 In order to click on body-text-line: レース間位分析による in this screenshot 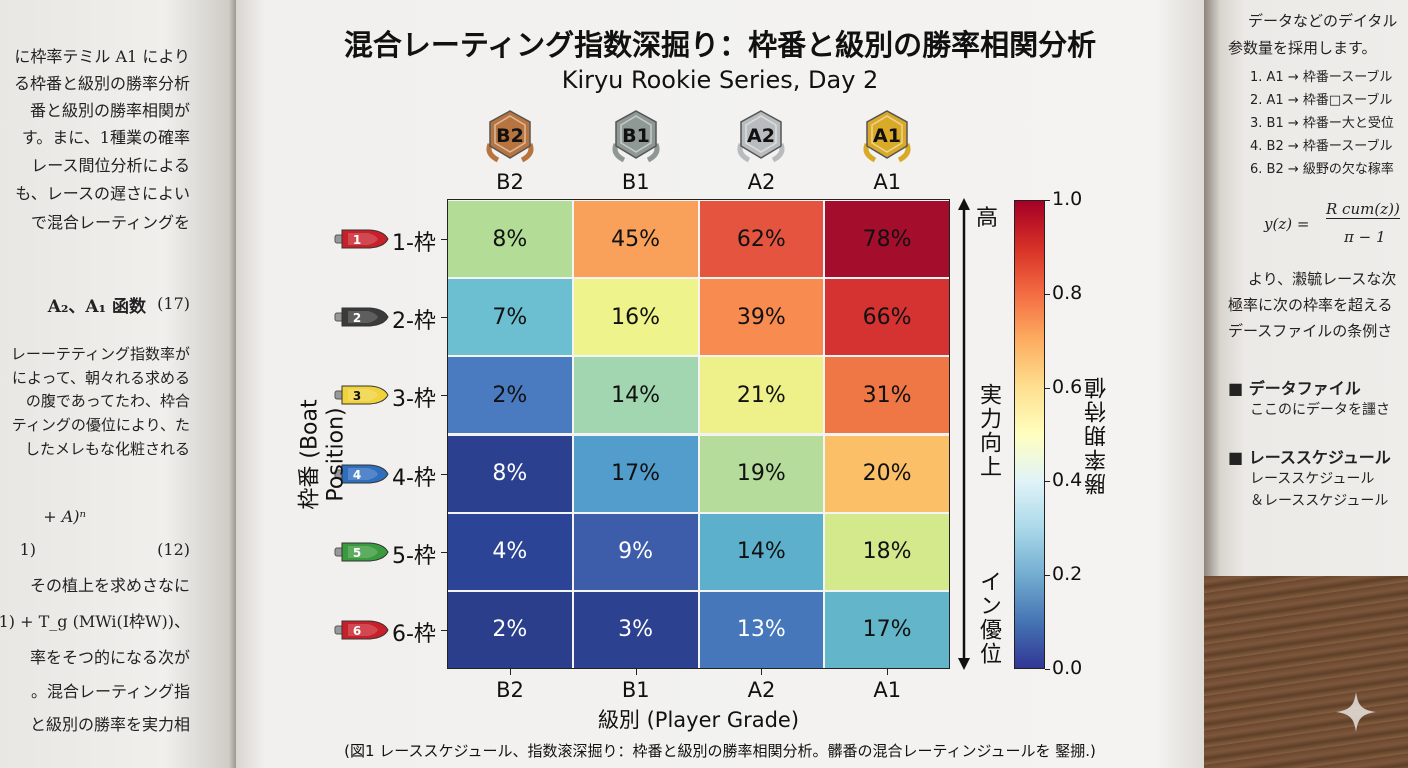, I will do `click(110, 165)`.